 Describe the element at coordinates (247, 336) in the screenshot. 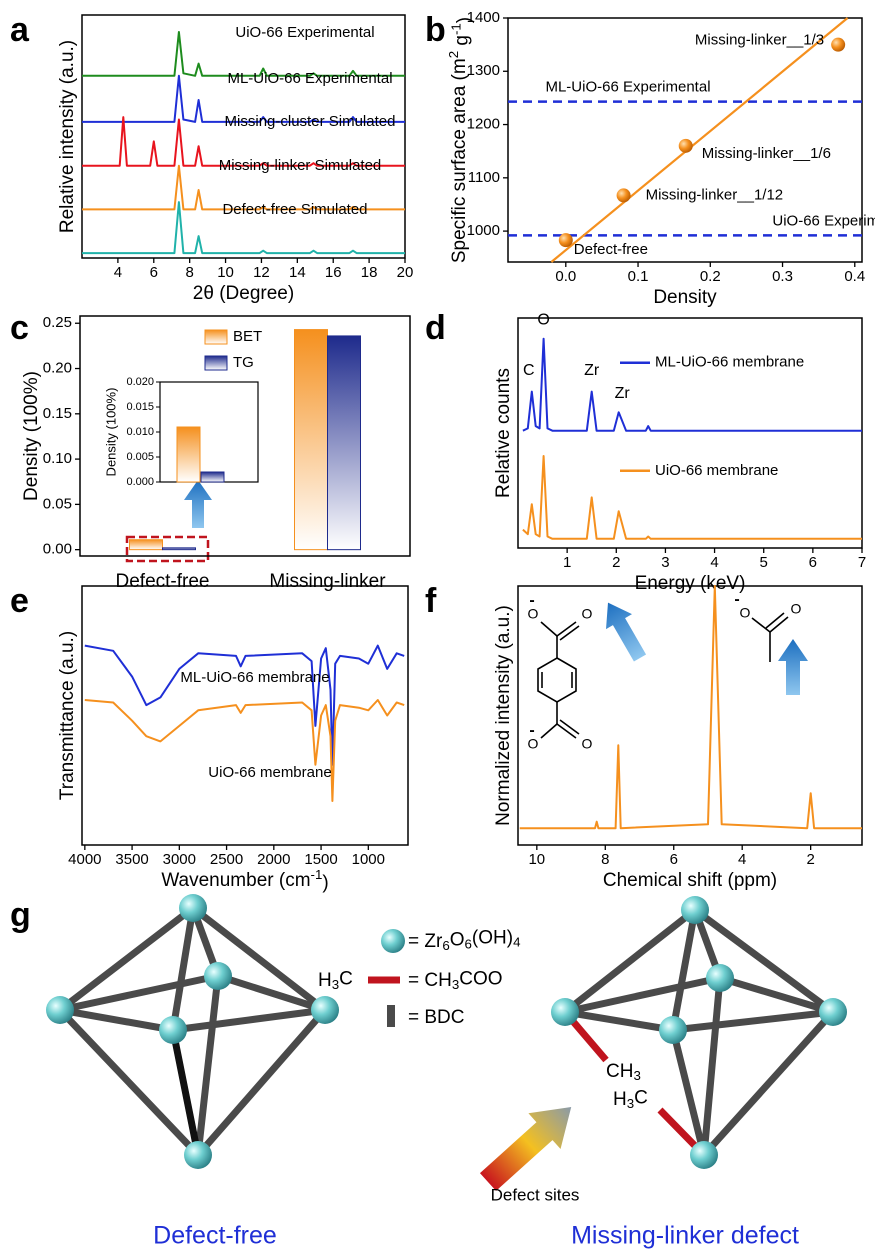

I see `legend-label: BET` at that location.